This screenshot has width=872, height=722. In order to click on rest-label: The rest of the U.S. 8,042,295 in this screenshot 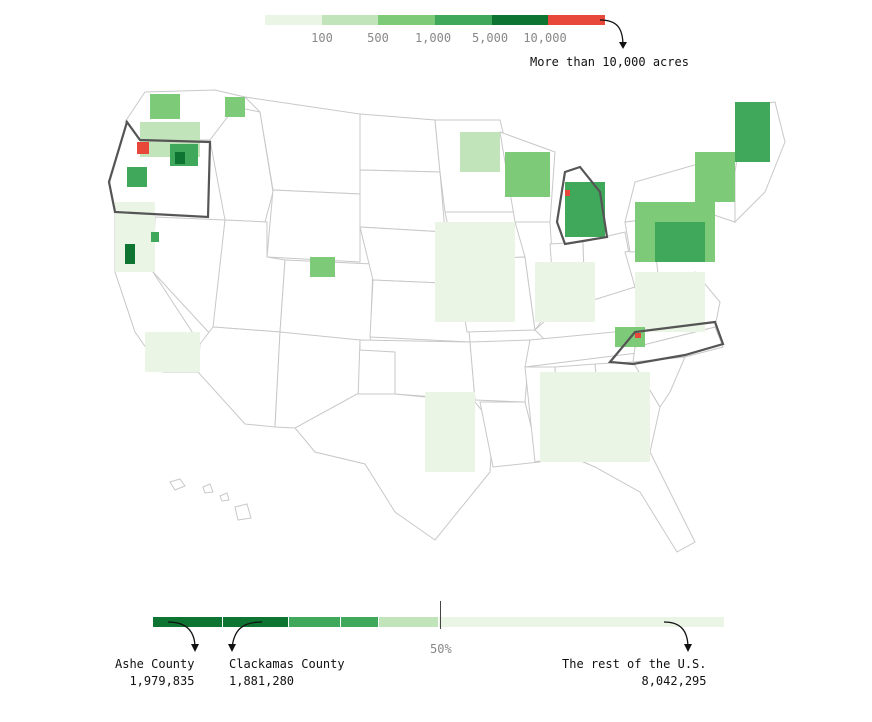, I will do `click(634, 673)`.